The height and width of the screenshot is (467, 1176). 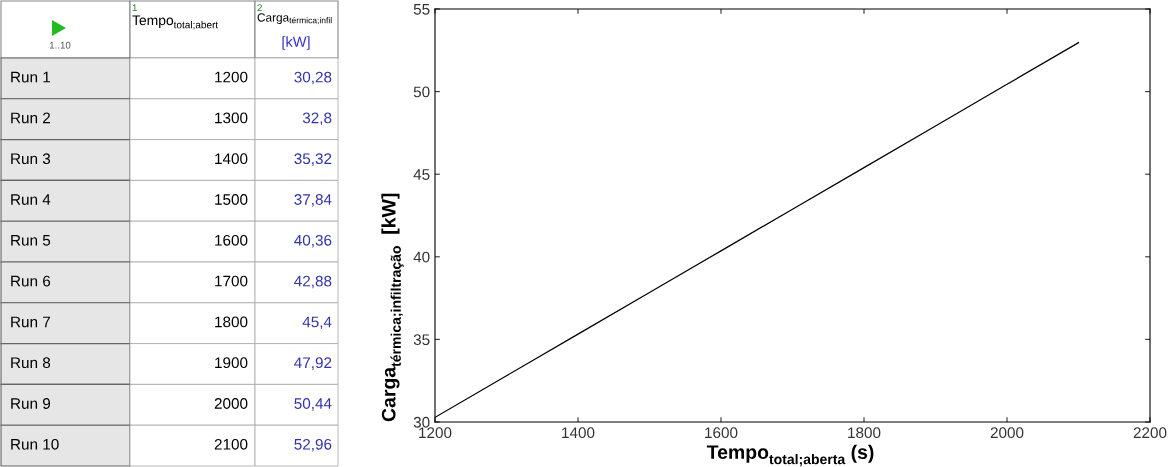 What do you see at coordinates (30, 118) in the screenshot?
I see `text: Run 2` at bounding box center [30, 118].